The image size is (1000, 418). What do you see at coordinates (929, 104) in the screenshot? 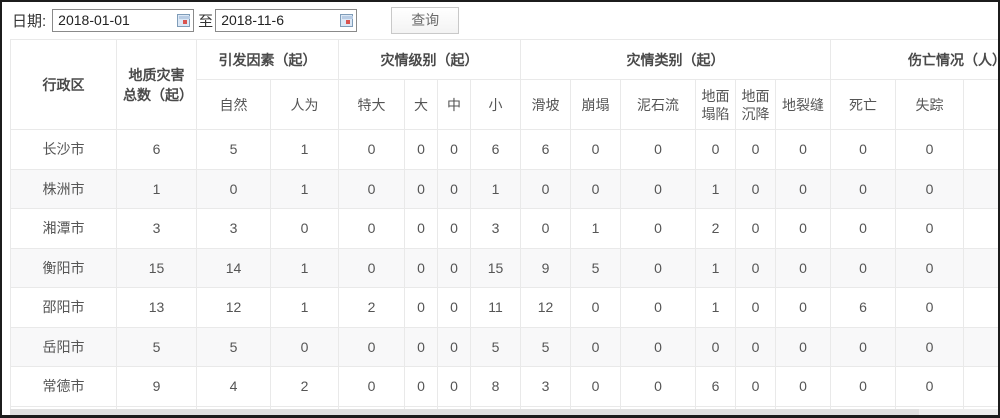
I see `header-missing: 失踪` at bounding box center [929, 104].